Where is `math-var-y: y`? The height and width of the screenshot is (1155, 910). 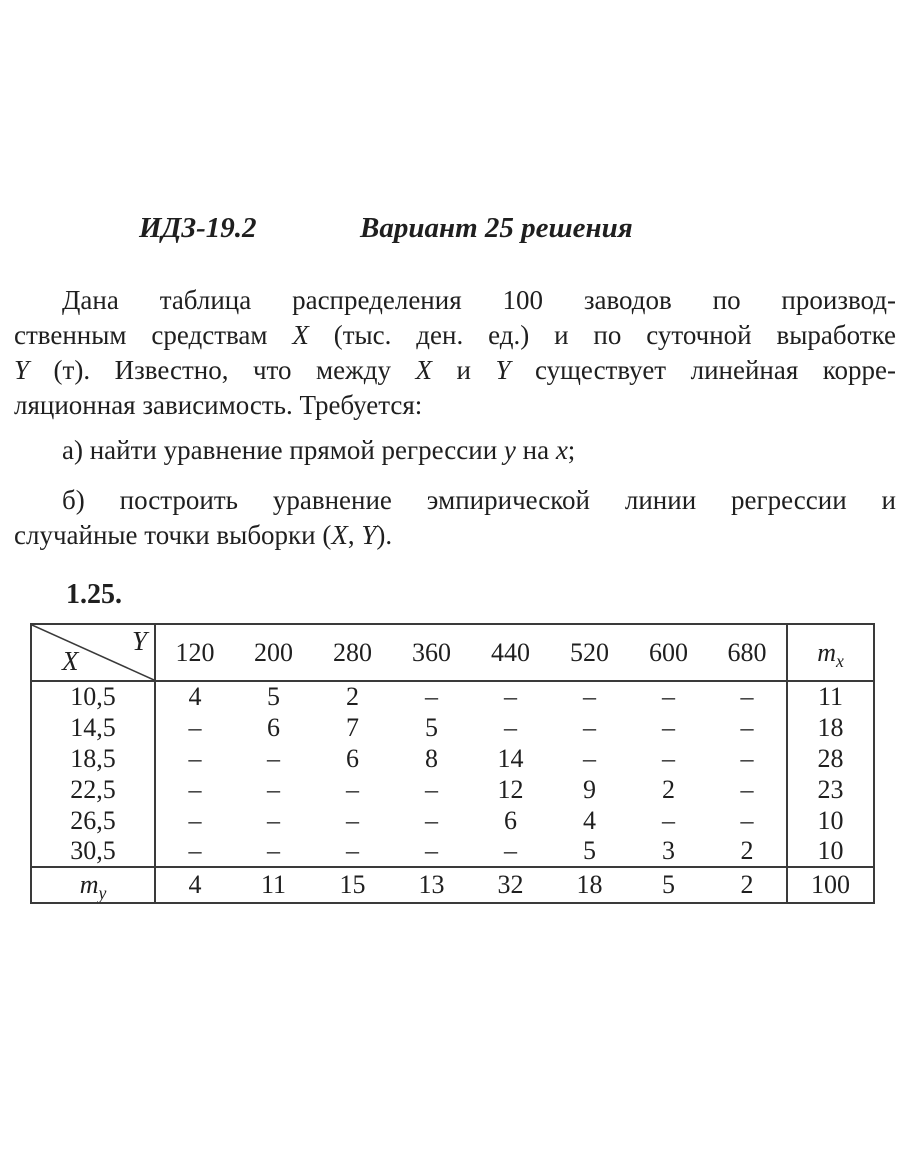
math-var-y: y is located at coordinates (509, 450).